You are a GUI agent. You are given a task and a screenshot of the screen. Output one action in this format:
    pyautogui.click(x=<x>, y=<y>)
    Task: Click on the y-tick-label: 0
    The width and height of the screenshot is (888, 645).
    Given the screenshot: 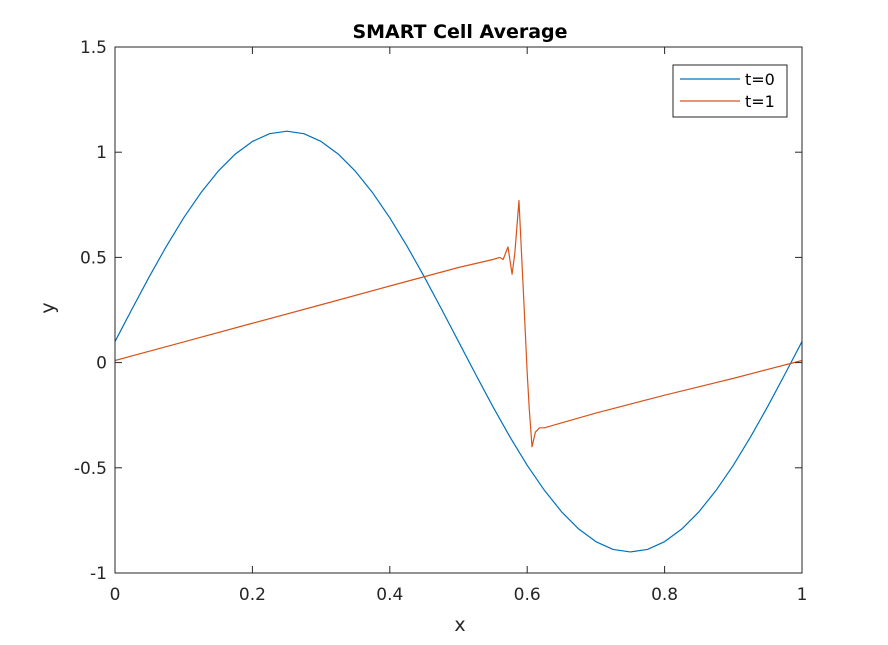 What is the action you would take?
    pyautogui.click(x=101, y=364)
    